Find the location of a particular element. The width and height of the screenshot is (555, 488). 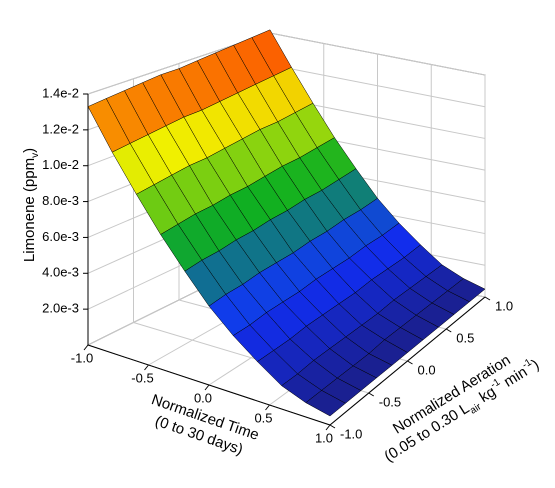

surface-cell is located at coordinates (325, 403).